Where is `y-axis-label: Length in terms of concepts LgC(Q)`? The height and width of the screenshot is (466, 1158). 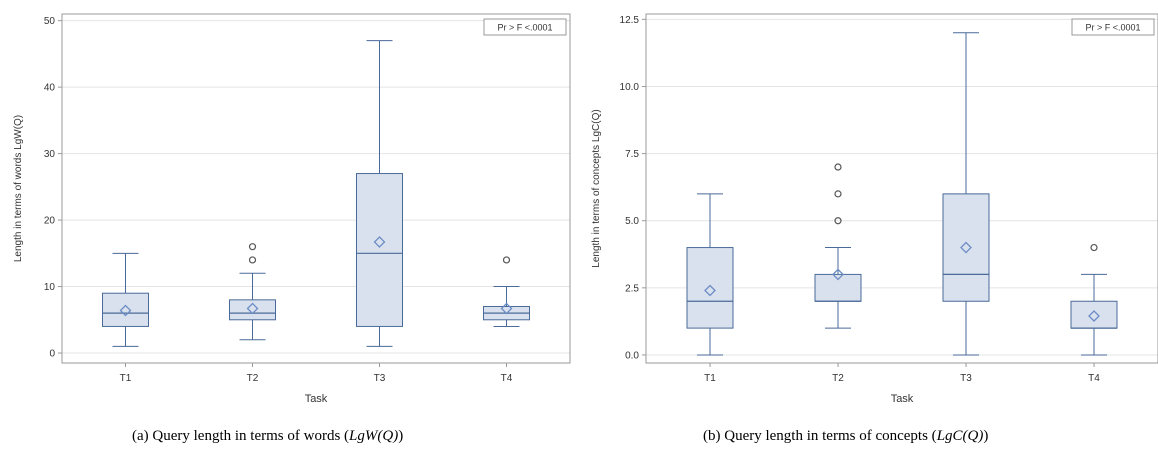
y-axis-label: Length in terms of concepts LgC(Q) is located at coordinates (596, 188).